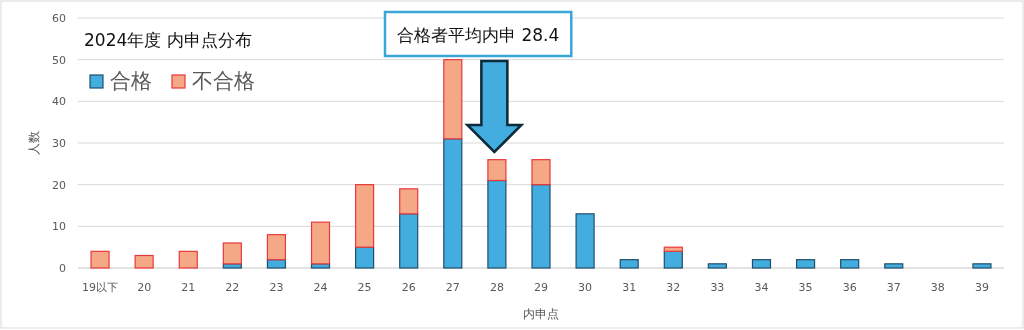 The width and height of the screenshot is (1024, 330). Describe the element at coordinates (100, 287) in the screenshot. I see `x-tick-label: 19以下` at that location.